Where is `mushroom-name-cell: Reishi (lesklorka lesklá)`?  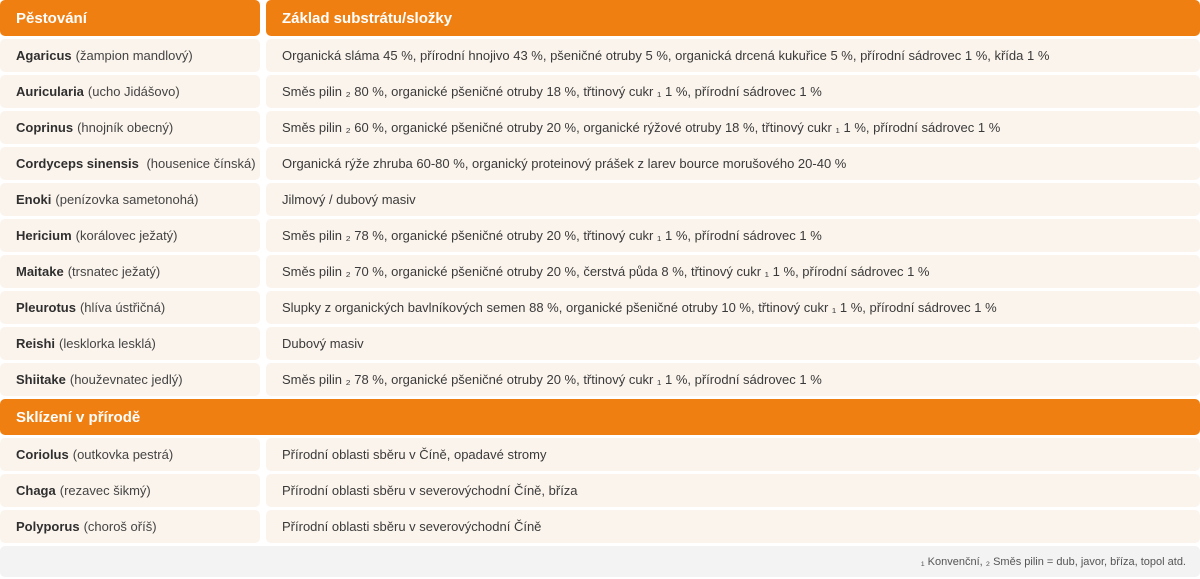 mushroom-name-cell: Reishi (lesklorka lesklá) is located at coordinates (130, 343).